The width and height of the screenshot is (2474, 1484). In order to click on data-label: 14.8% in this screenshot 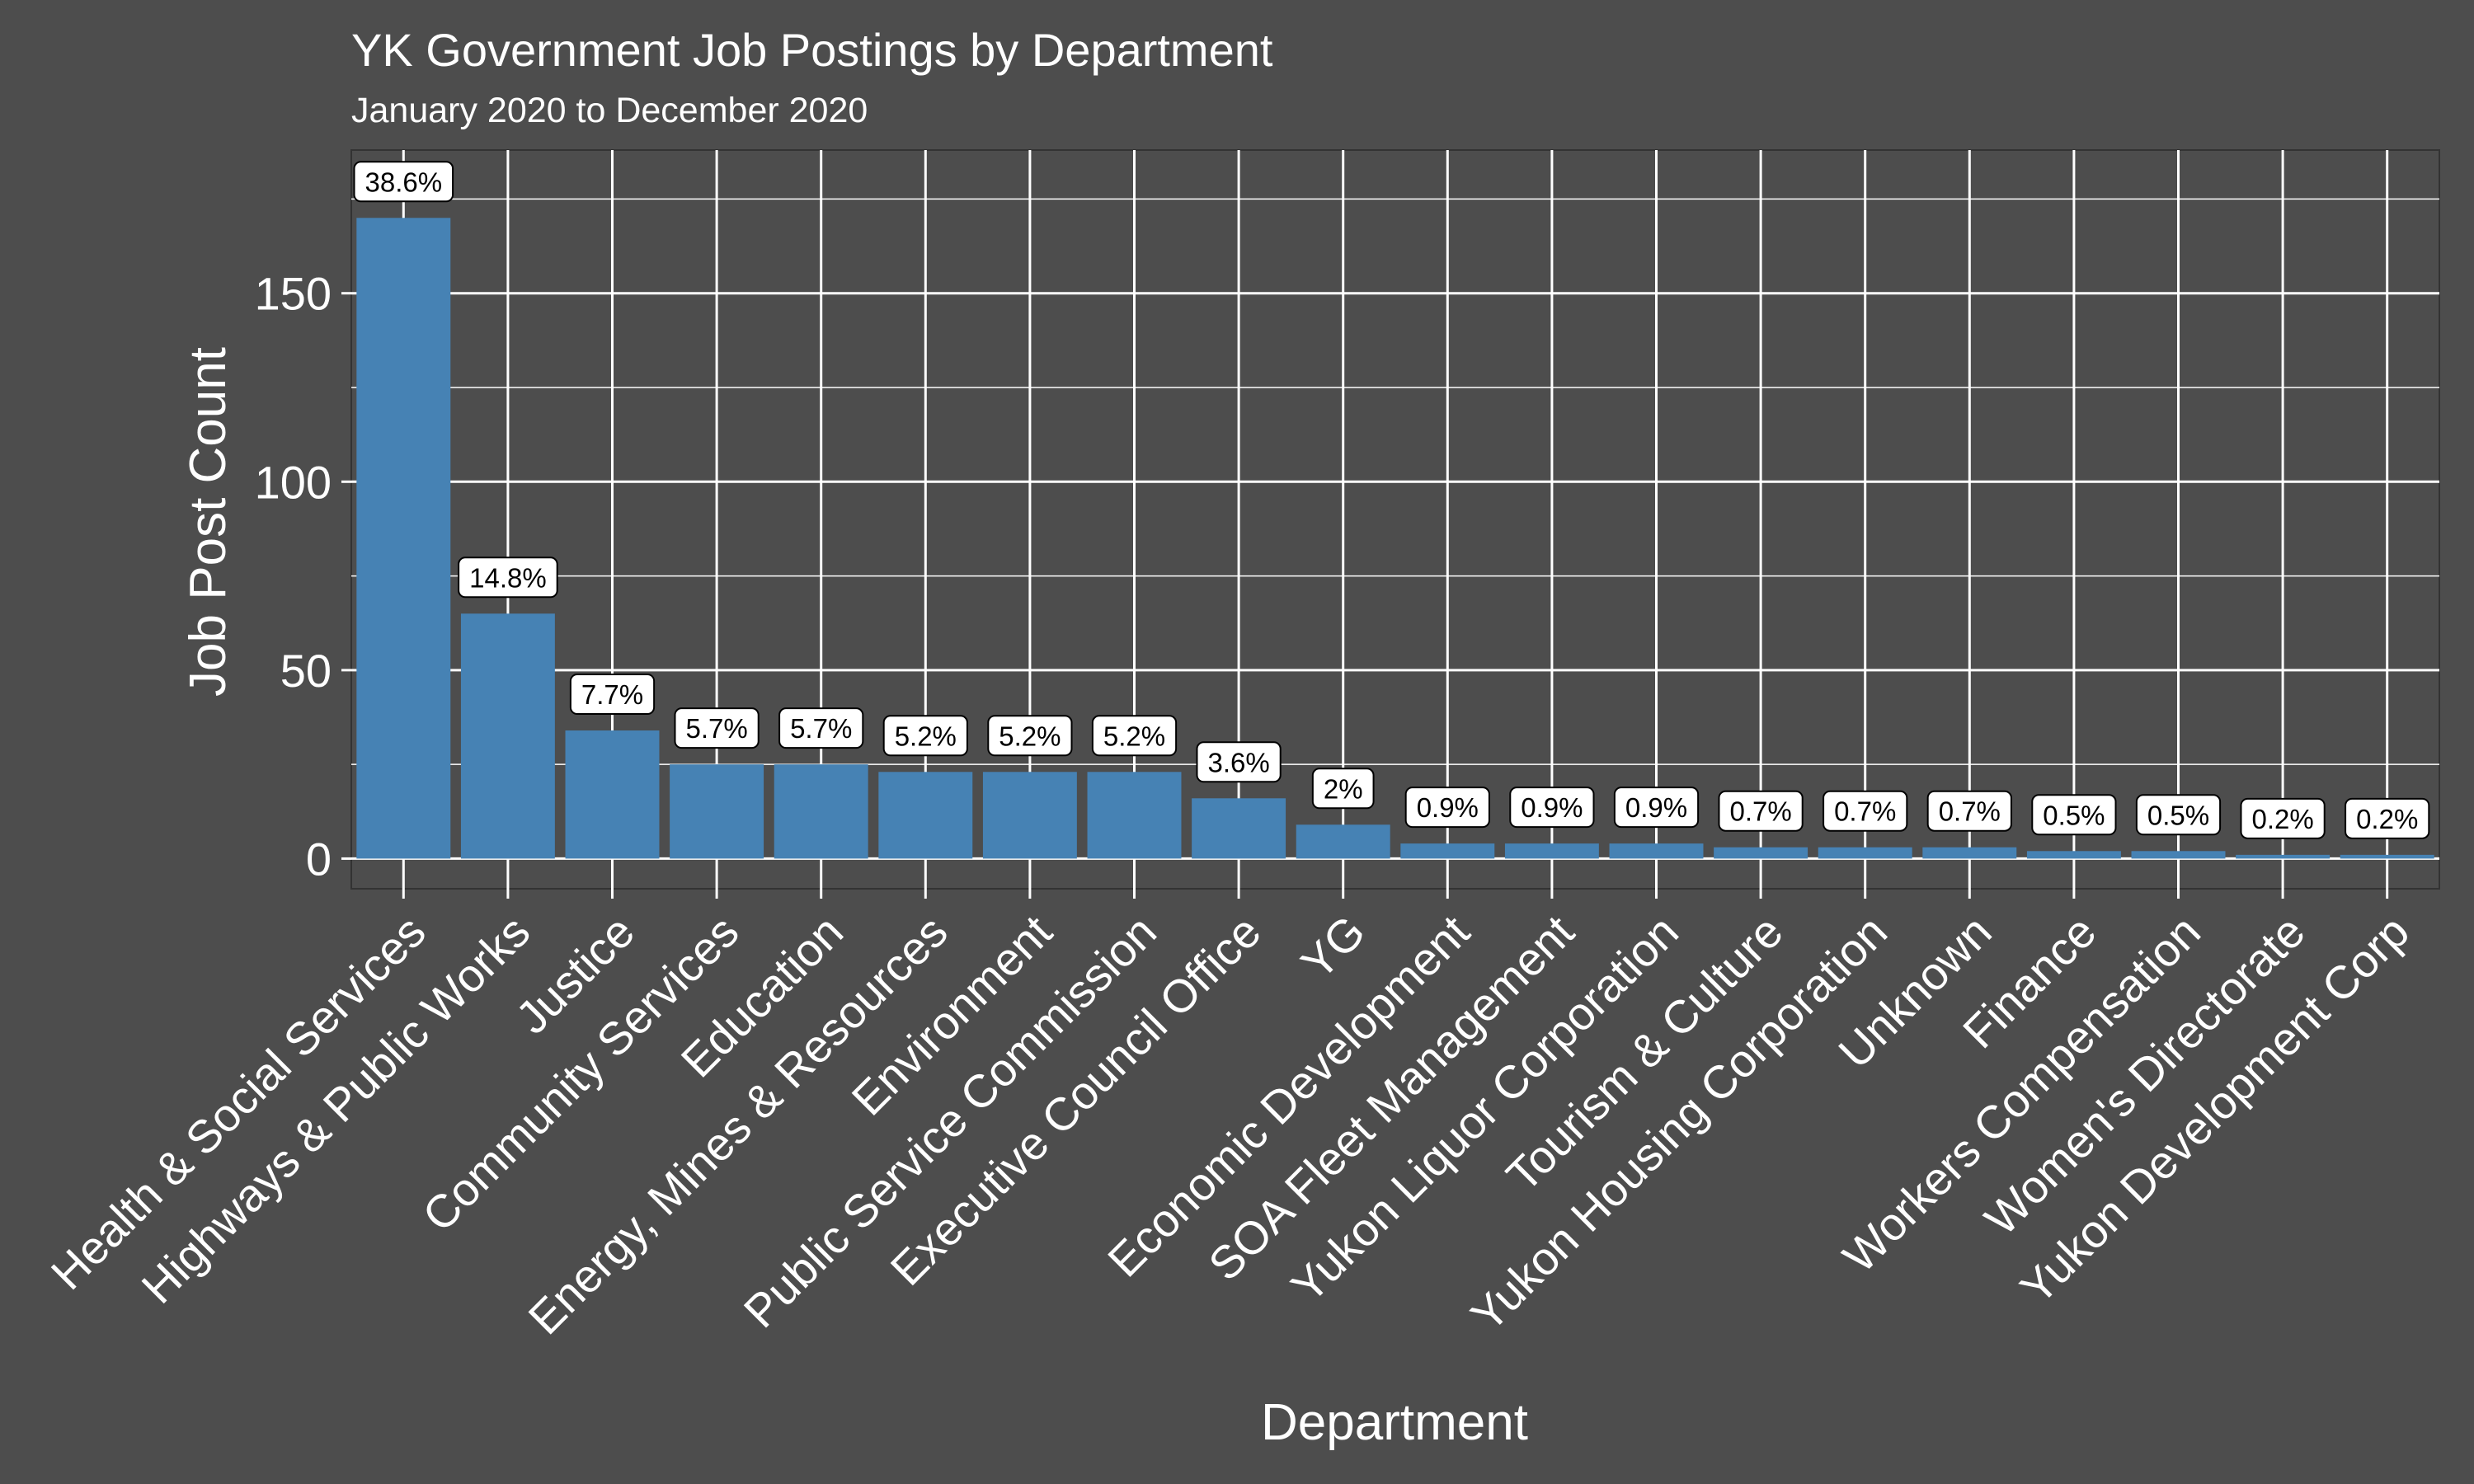, I will do `click(508, 577)`.